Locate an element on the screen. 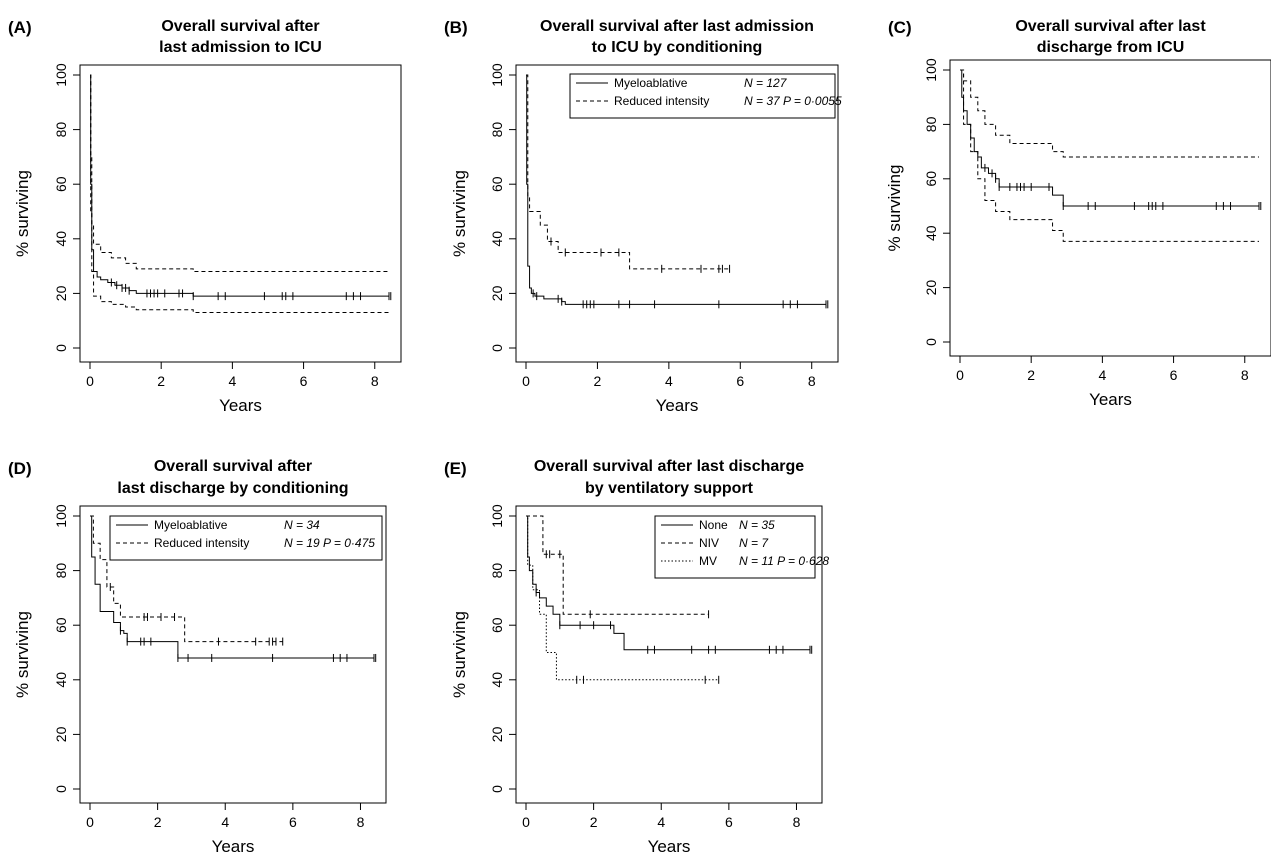 This screenshot has width=1271, height=862. legend-stat: N = 7 is located at coordinates (754, 543).